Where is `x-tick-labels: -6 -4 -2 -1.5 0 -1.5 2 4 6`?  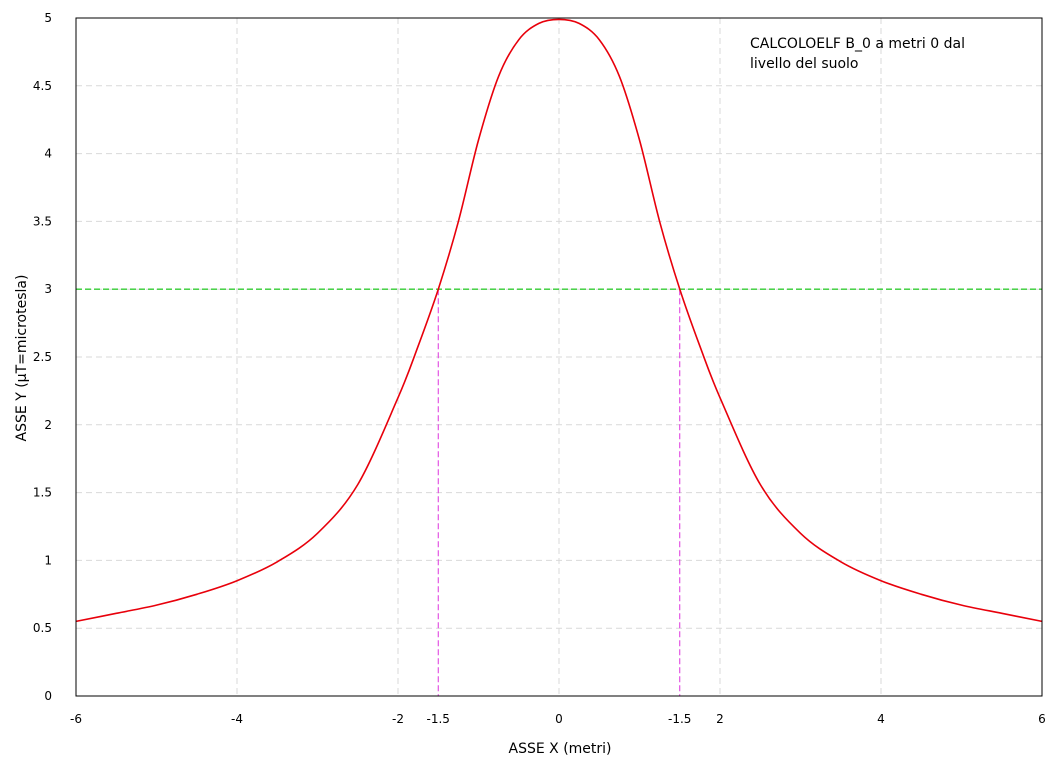 x-tick-labels: -6 -4 -2 -1.5 0 -1.5 2 4 6 is located at coordinates (558, 719).